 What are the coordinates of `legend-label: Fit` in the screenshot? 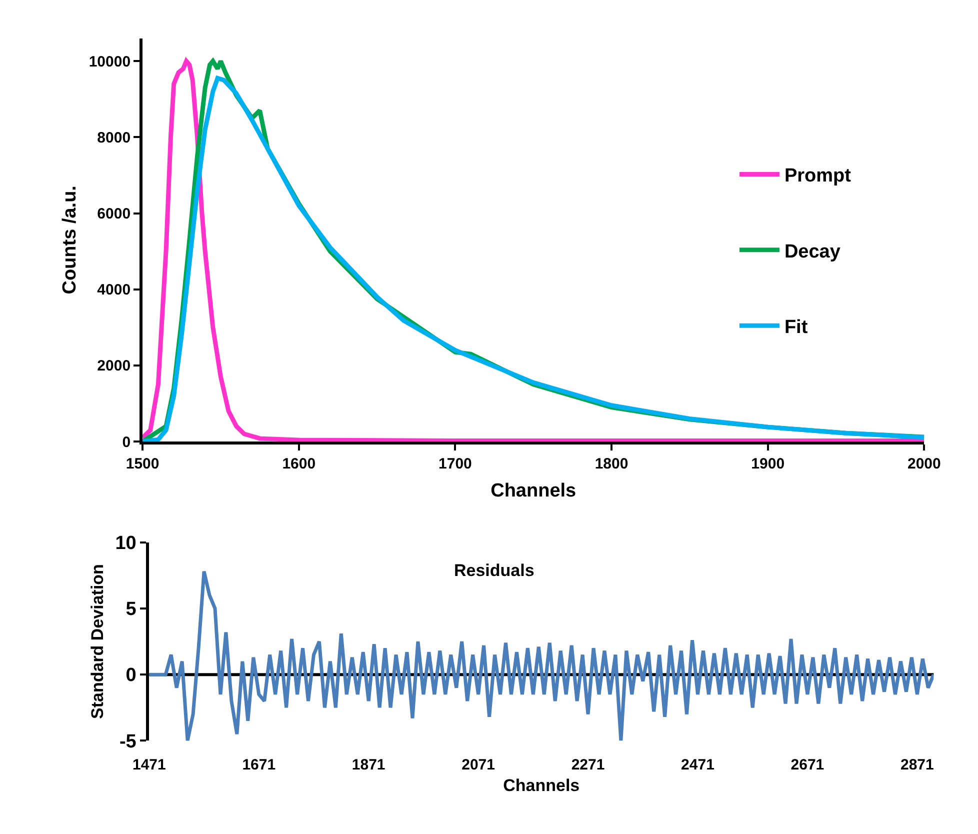 It's located at (796, 327).